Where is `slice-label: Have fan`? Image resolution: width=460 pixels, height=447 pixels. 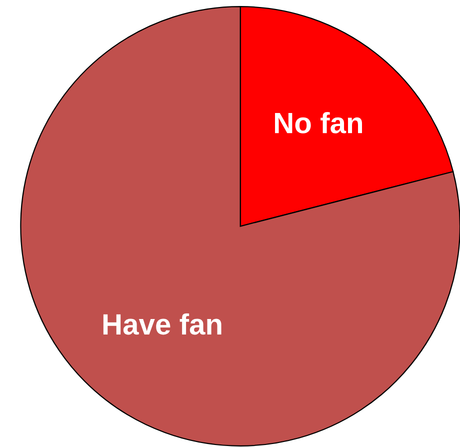
slice-label: Have fan is located at coordinates (162, 324).